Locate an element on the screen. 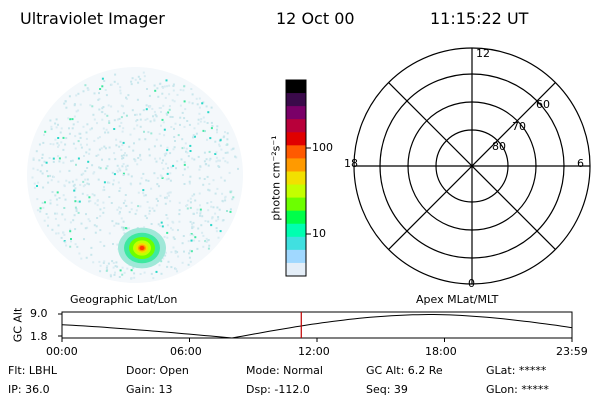  mlt-label-0: 0 is located at coordinates (471, 283).